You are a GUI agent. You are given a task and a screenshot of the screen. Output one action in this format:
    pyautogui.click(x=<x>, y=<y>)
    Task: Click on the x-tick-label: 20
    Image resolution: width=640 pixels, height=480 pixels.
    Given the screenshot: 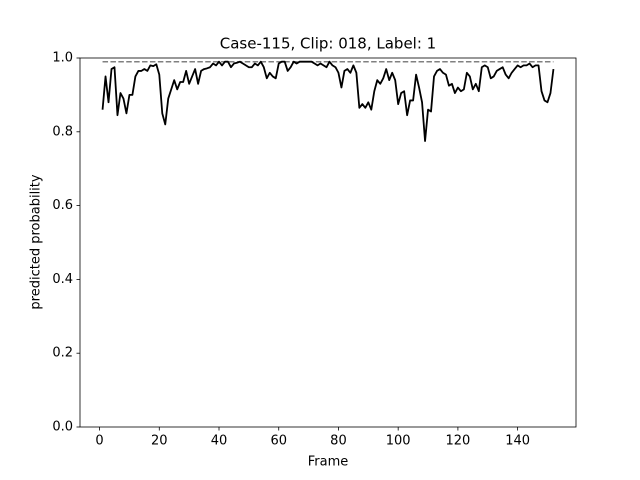 What is the action you would take?
    pyautogui.click(x=159, y=441)
    